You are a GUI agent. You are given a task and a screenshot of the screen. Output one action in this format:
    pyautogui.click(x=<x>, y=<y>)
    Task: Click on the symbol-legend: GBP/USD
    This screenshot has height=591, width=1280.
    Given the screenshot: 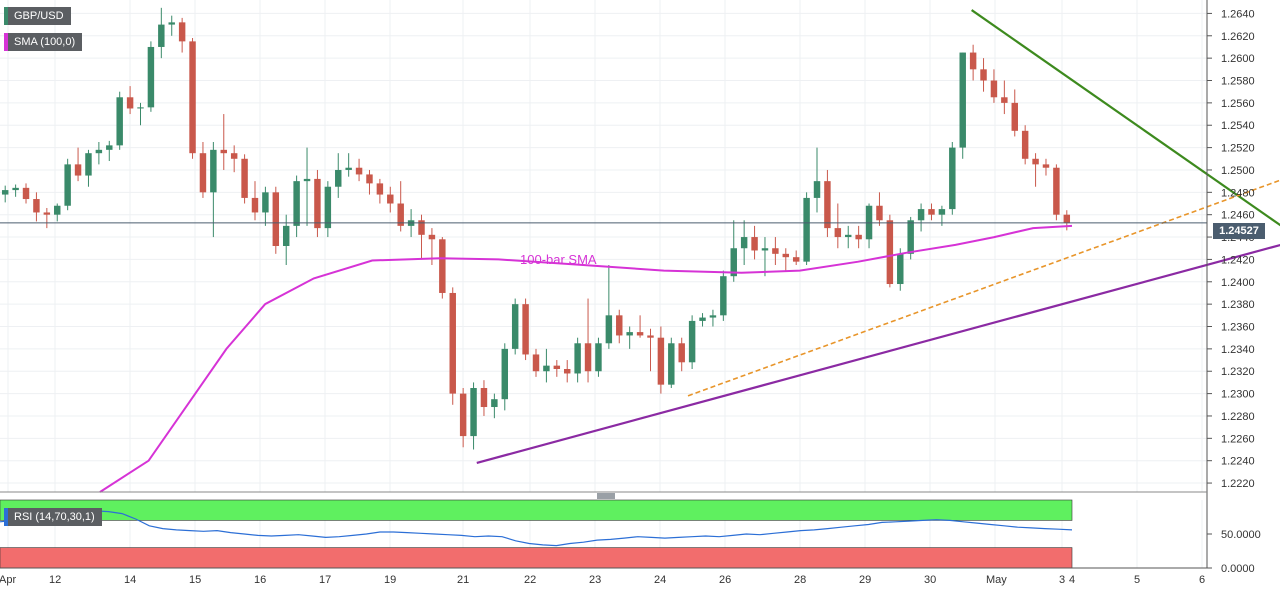 What is the action you would take?
    pyautogui.click(x=37, y=16)
    